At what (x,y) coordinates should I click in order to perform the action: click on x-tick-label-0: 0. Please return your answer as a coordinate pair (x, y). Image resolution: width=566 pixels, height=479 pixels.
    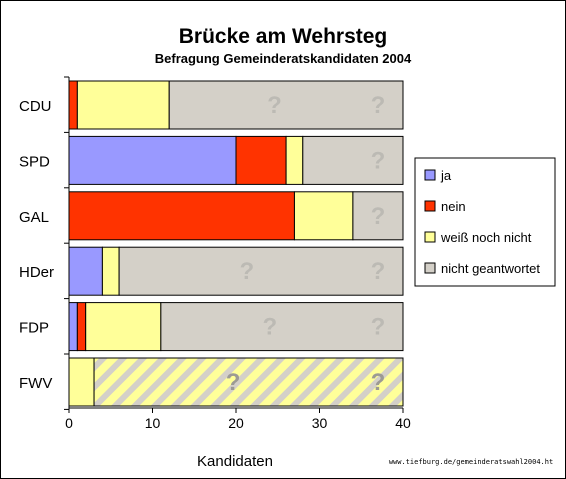
    Looking at the image, I should click on (69, 423).